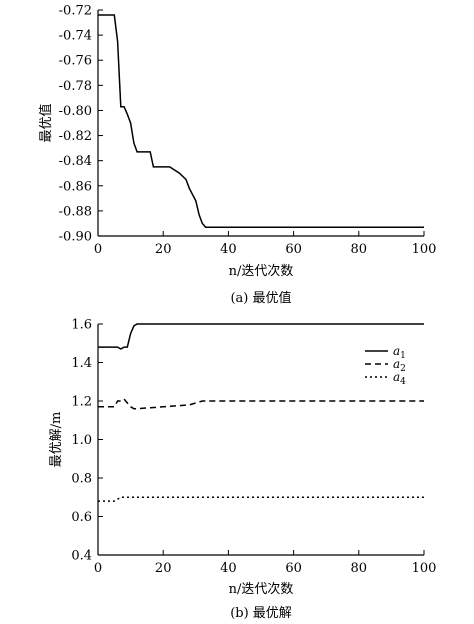  I want to click on panel-a-x-axis-title: n/迭代次数, so click(261, 271).